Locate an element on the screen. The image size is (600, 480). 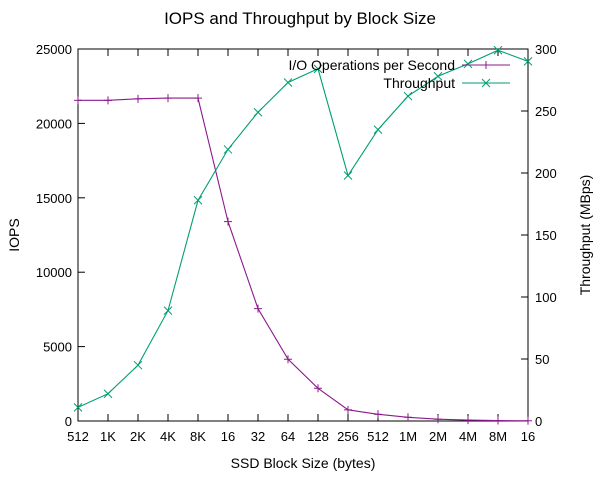
y2-tick-label: 0 is located at coordinates (538, 421).